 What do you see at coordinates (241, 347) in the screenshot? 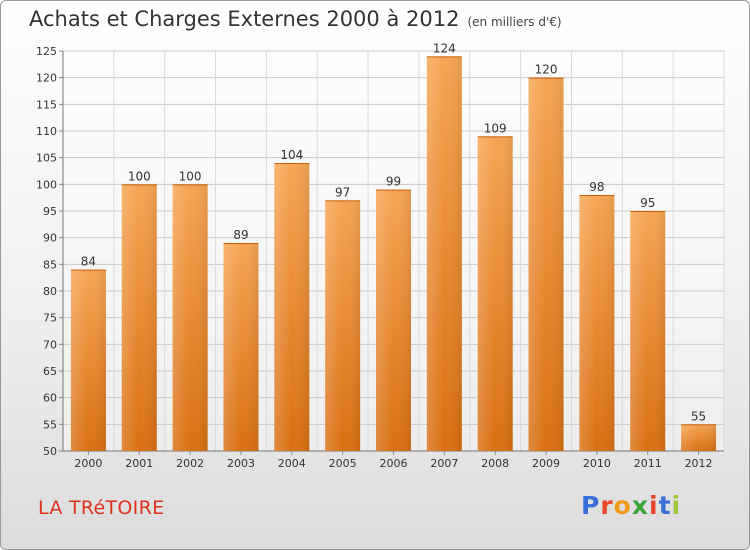
I see `bar-shade-2003` at bounding box center [241, 347].